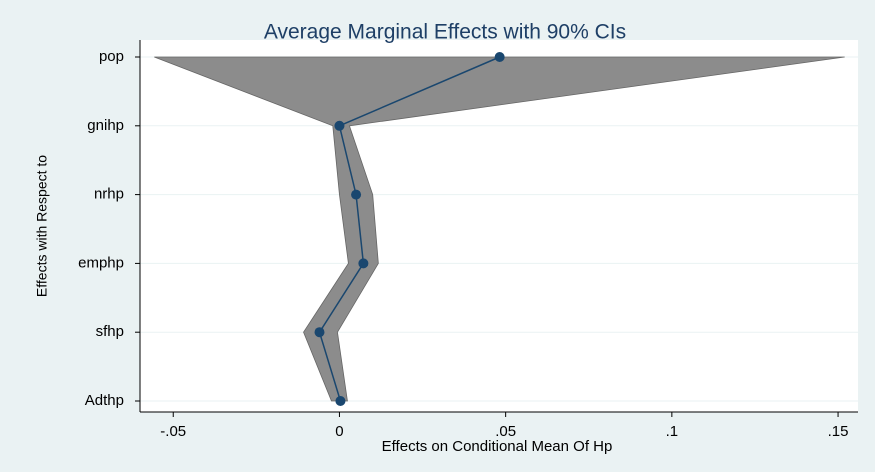  Describe the element at coordinates (445, 32) in the screenshot. I see `chart-title: Average Marginal Effects with 90% CIs` at that location.